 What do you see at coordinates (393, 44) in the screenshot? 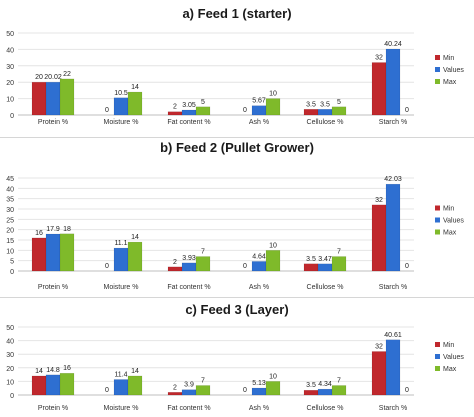
I see `data-label: 40.24` at bounding box center [393, 44].